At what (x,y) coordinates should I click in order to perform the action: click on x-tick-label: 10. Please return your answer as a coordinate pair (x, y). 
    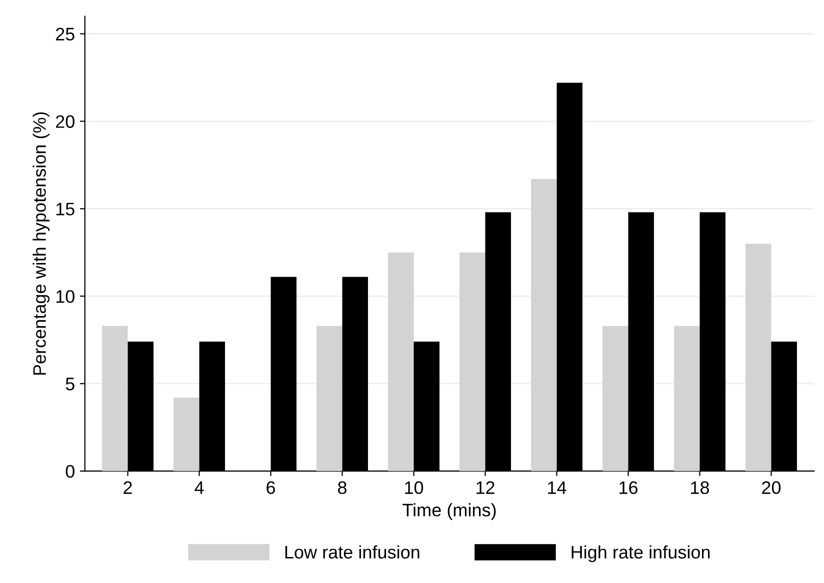
    Looking at the image, I should click on (414, 487).